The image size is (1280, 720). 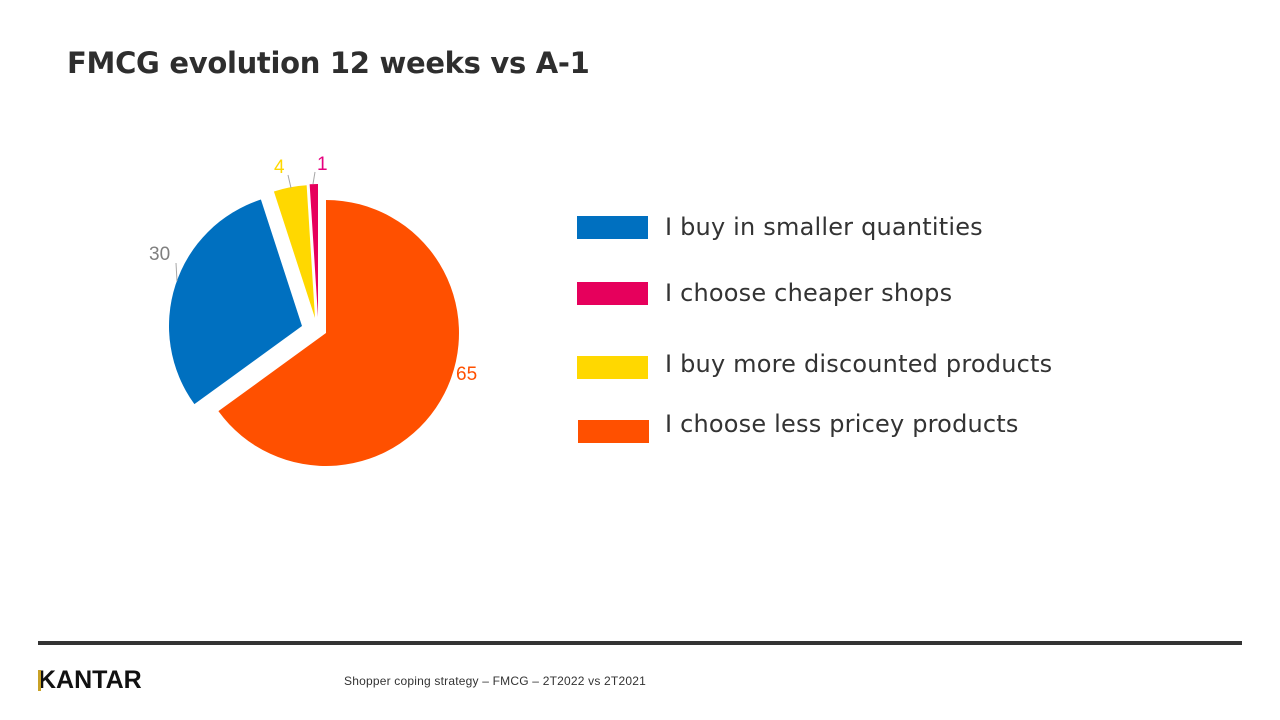 I want to click on leader-line-yellow, so click(x=289, y=181).